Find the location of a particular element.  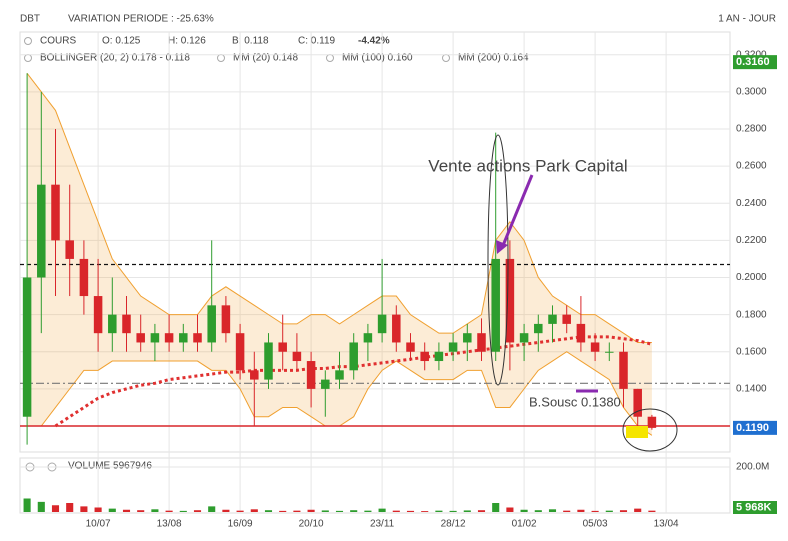

price-marker-label: 0.3160 is located at coordinates (753, 62).